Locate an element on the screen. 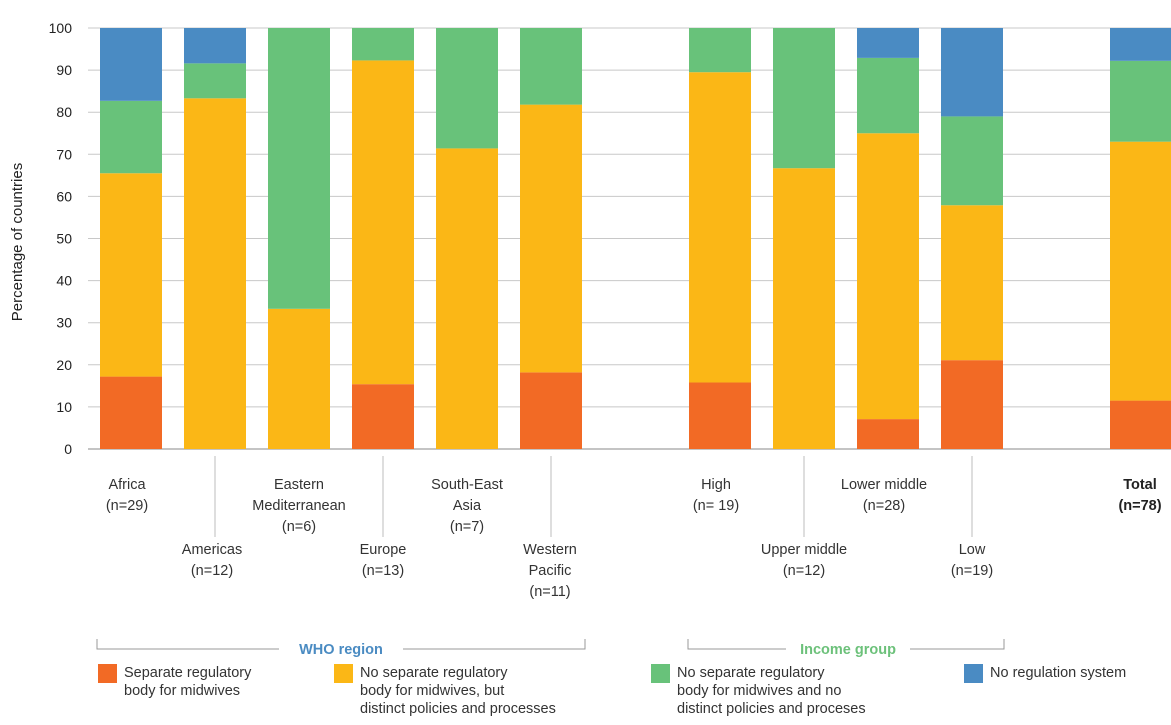  y-tick-label: 20 is located at coordinates (64, 365).